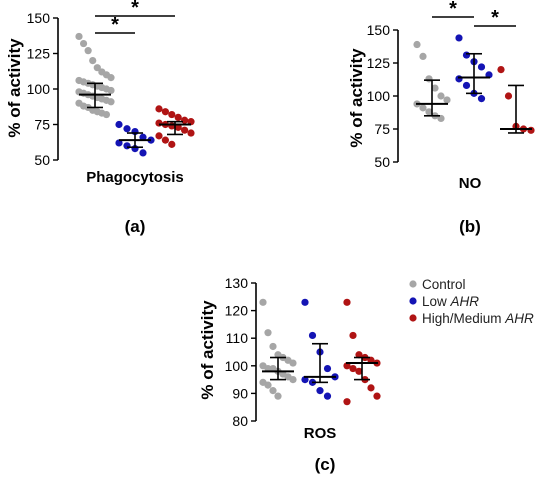  Describe the element at coordinates (450, 301) in the screenshot. I see `legend-label-low-ahr: Low AHR` at that location.